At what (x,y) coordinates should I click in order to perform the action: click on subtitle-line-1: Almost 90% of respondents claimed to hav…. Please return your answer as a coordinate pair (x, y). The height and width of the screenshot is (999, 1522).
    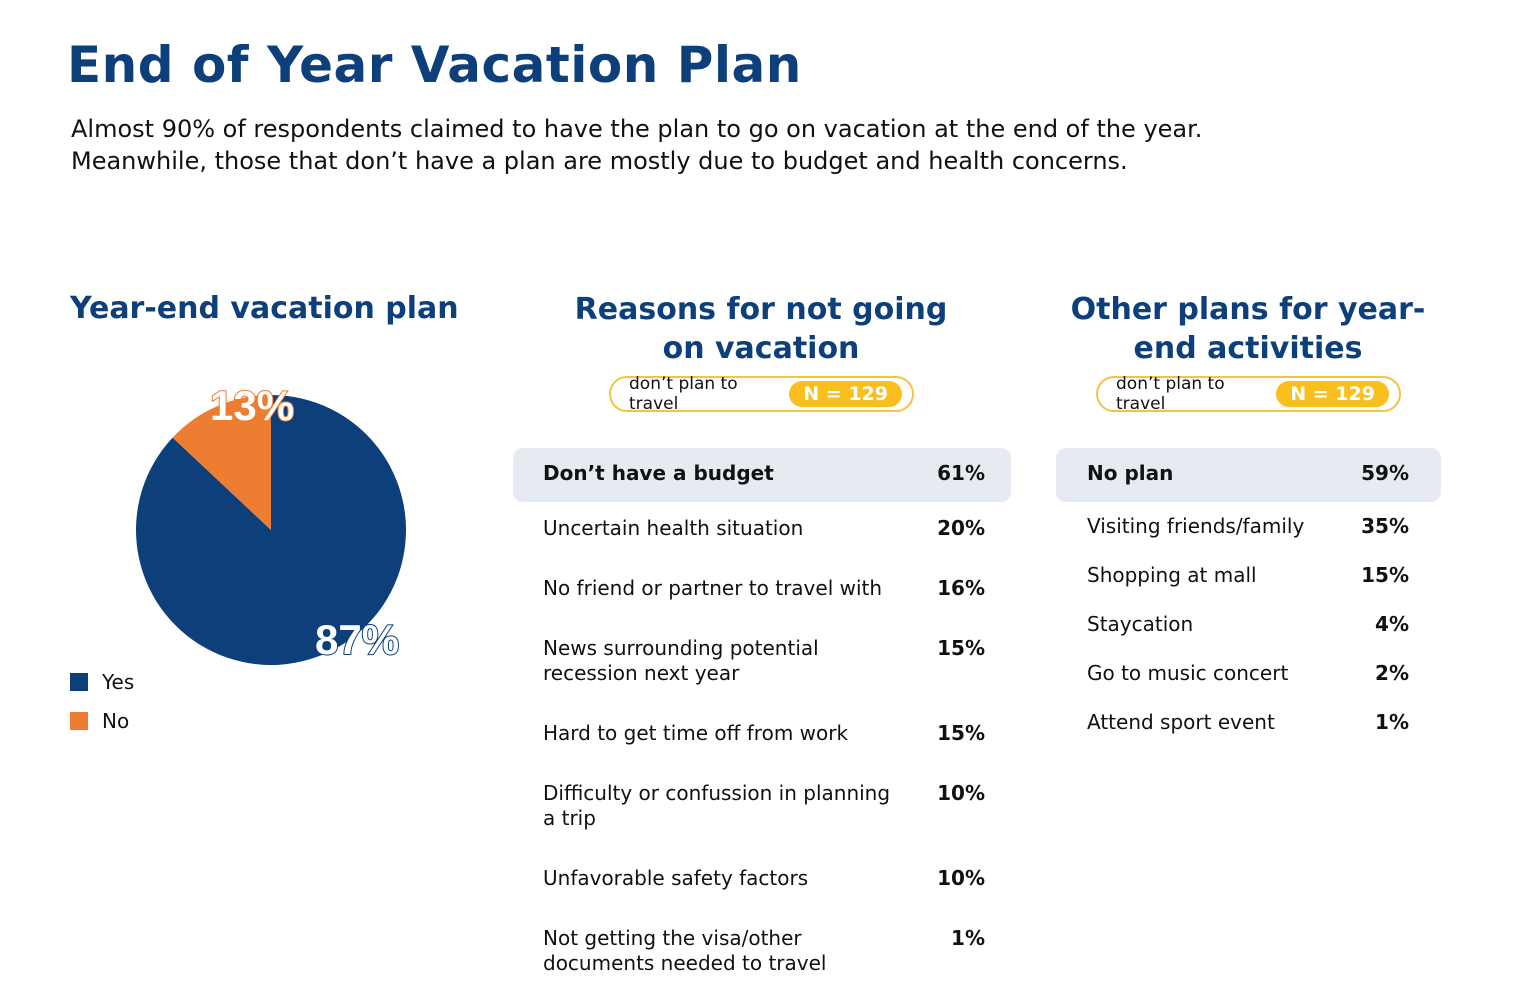
    Looking at the image, I should click on (637, 129).